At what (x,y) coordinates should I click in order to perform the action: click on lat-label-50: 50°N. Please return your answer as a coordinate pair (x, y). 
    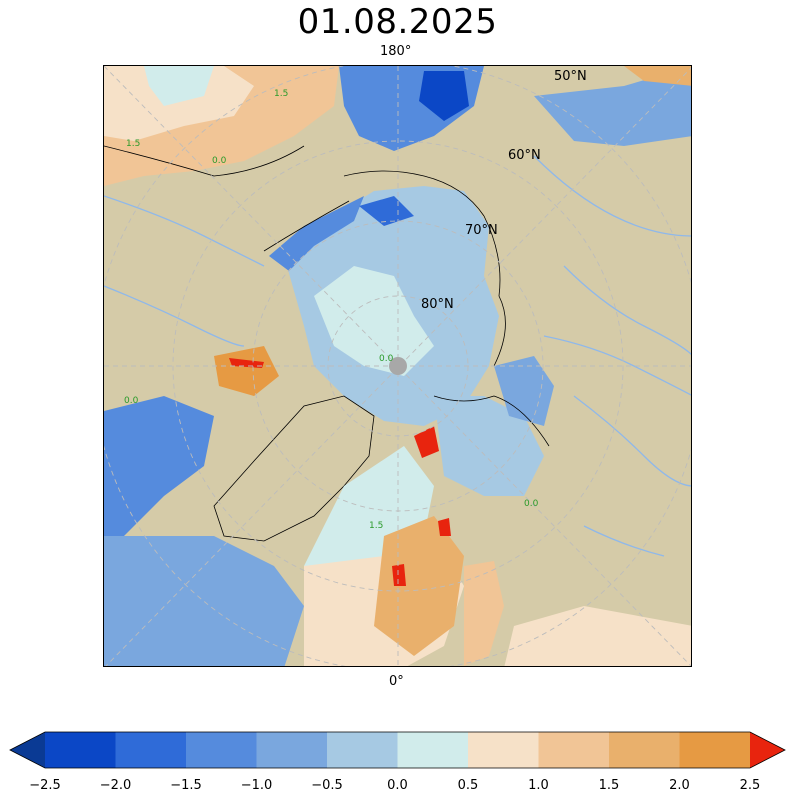
    Looking at the image, I should click on (570, 76).